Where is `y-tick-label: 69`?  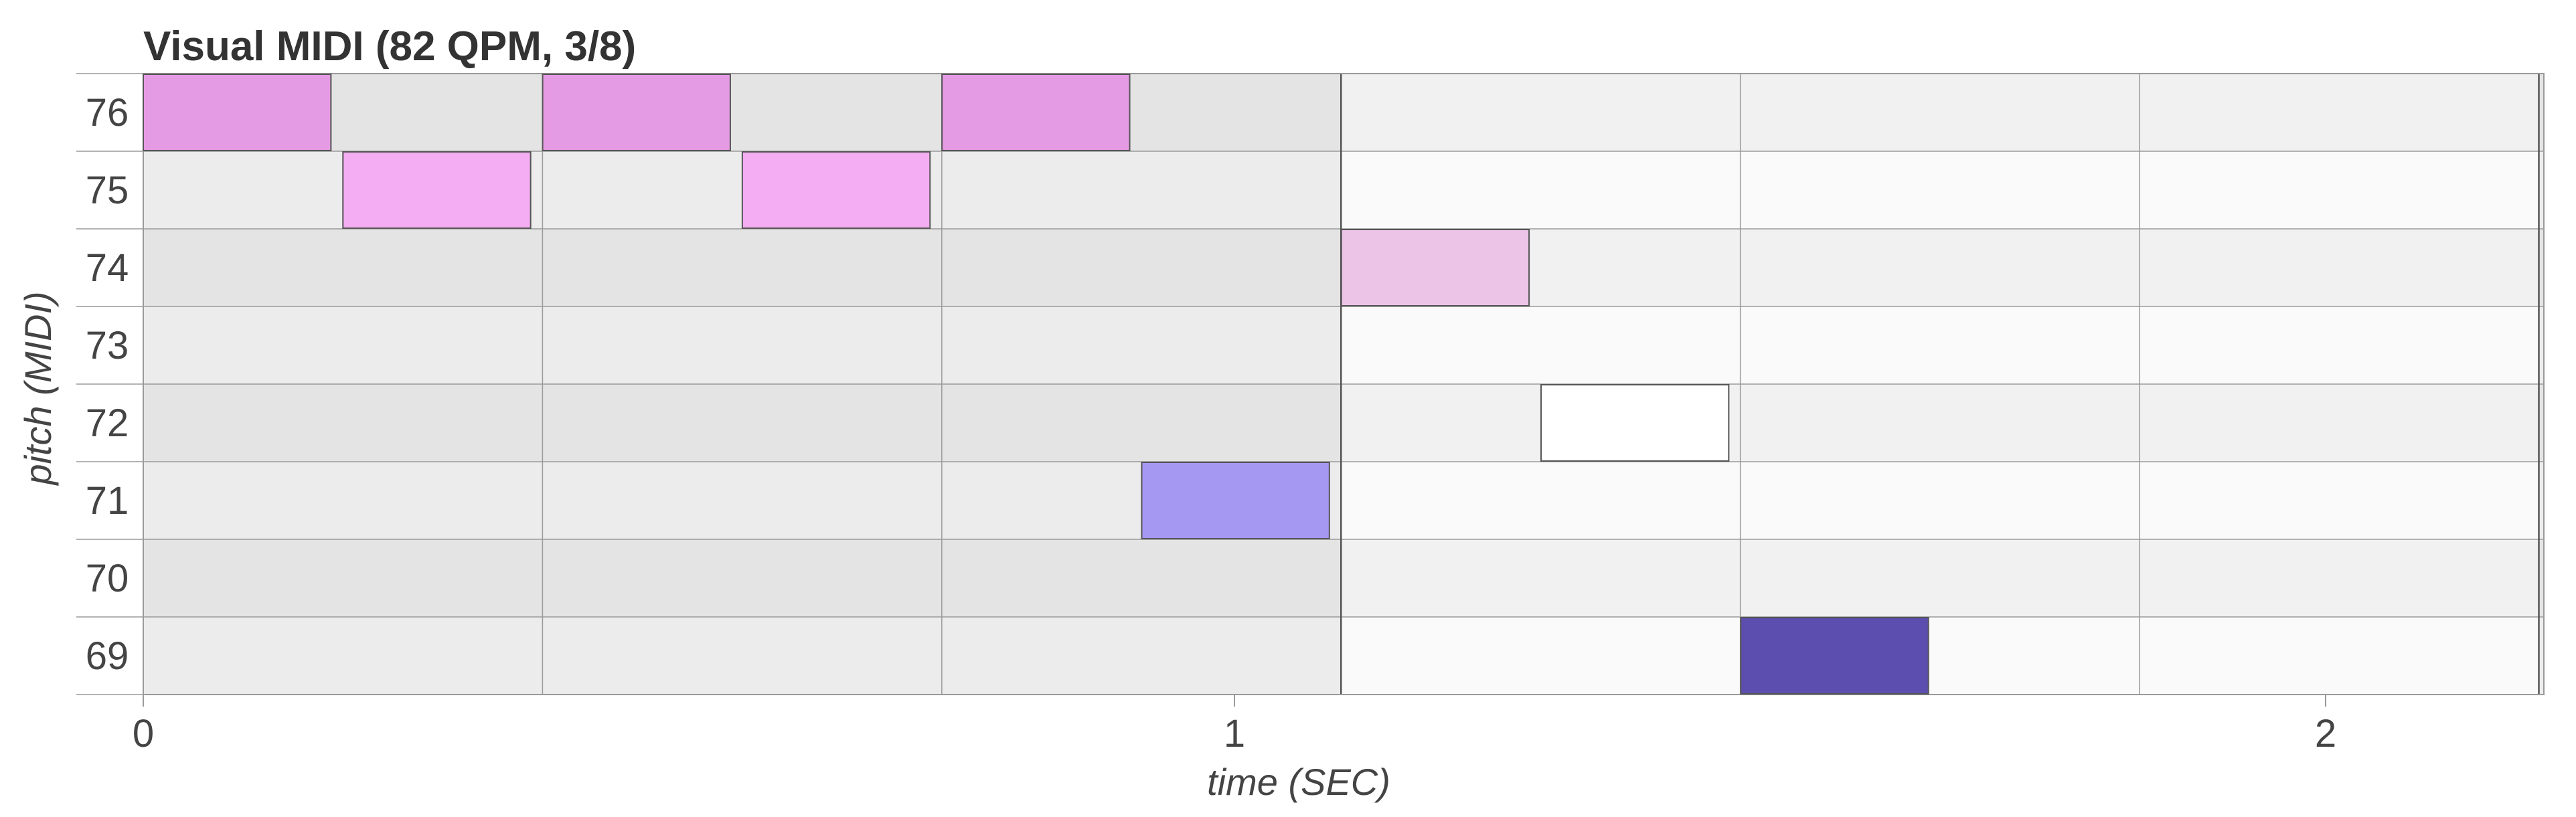
y-tick-label: 69 is located at coordinates (107, 656).